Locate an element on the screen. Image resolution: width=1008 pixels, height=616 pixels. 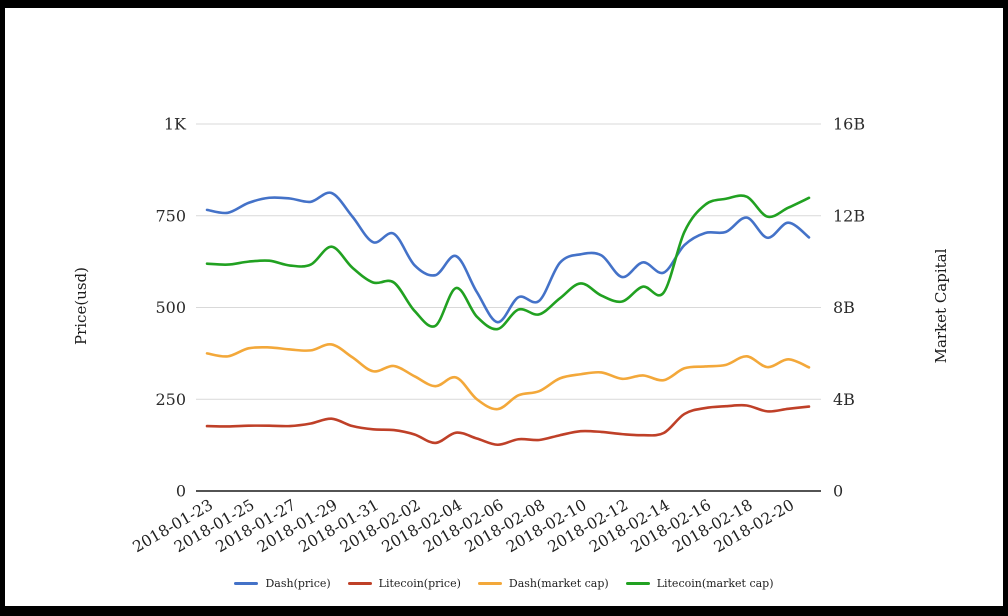
legend-item: Litecoin(price) is located at coordinates (404, 583).